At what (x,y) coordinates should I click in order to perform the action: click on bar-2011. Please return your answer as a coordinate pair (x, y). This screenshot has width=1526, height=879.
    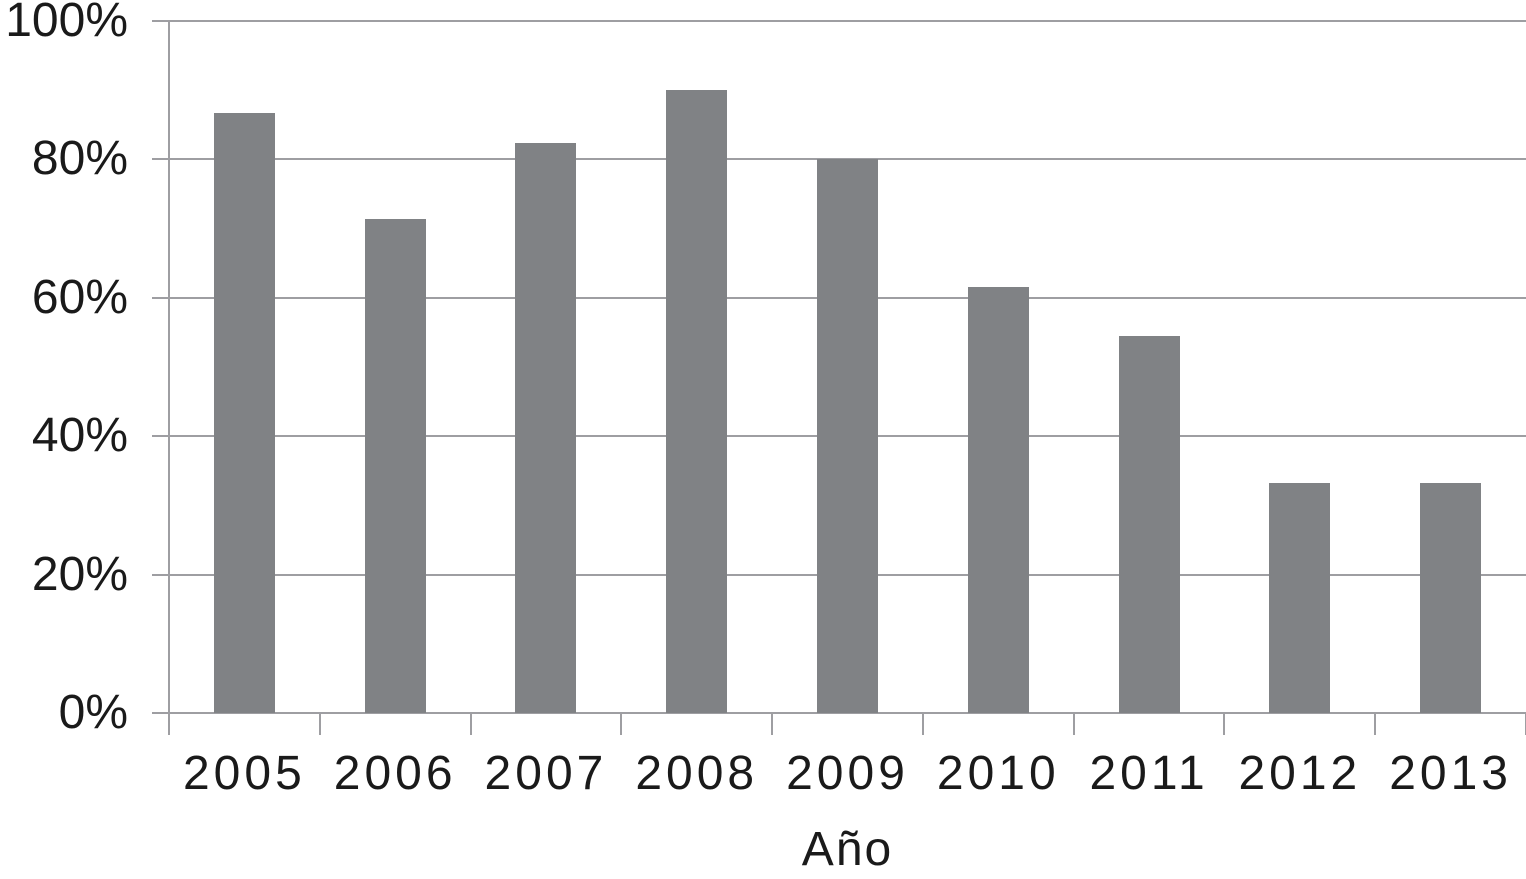
    Looking at the image, I should click on (1149, 524).